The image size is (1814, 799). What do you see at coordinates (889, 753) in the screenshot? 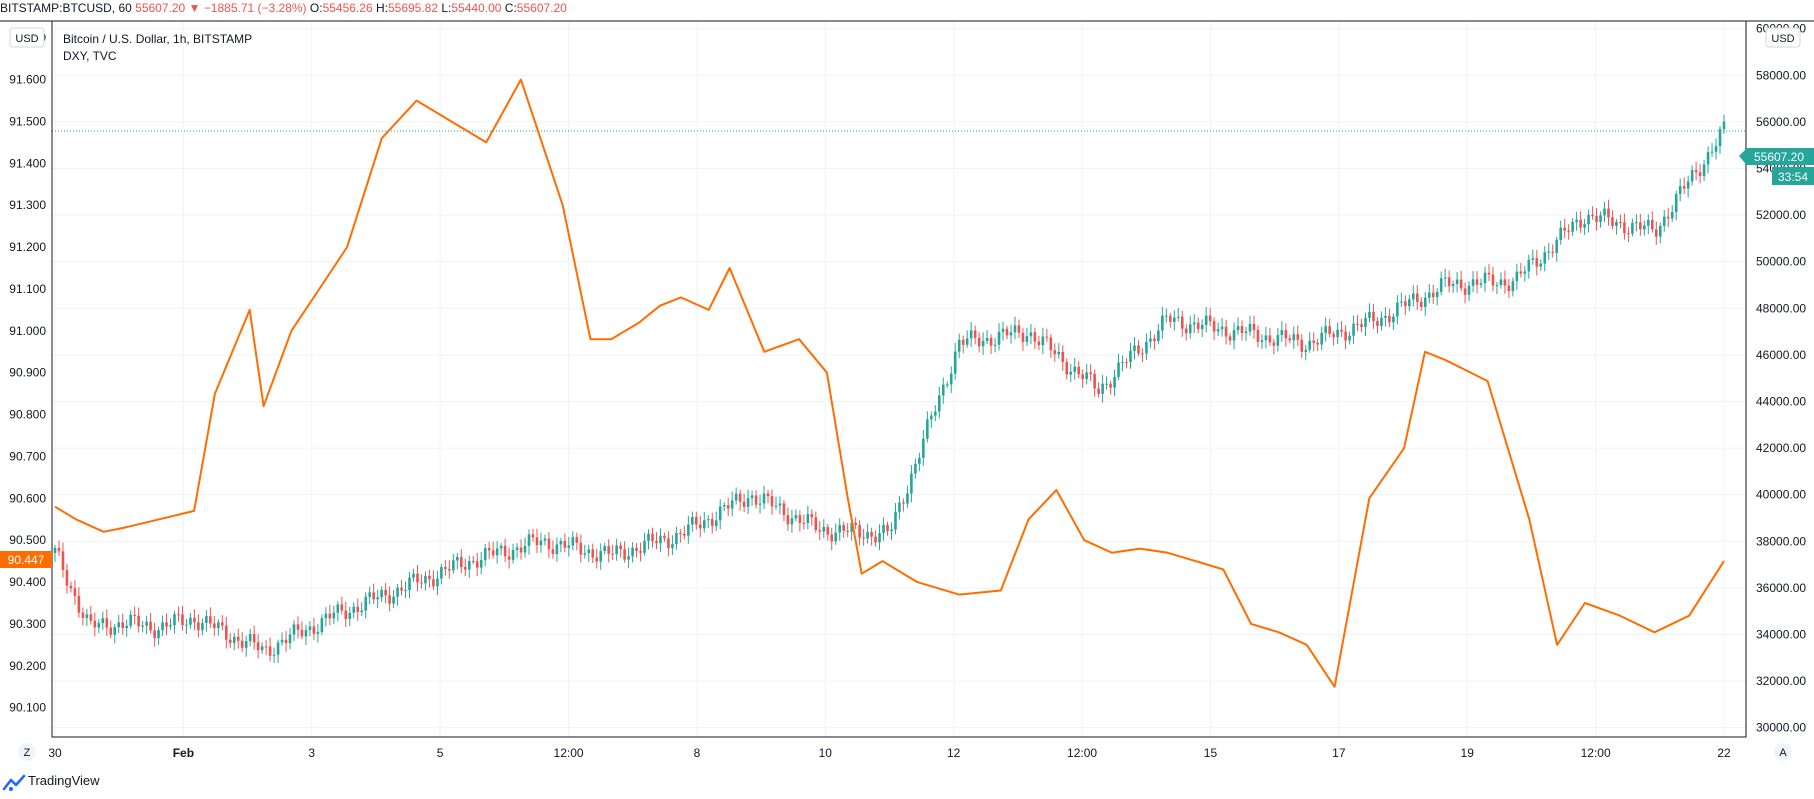
I see `time-axis: 30 Feb 3 5 12:00 8 10 12 12:00 15 17 19 12:00 22` at bounding box center [889, 753].